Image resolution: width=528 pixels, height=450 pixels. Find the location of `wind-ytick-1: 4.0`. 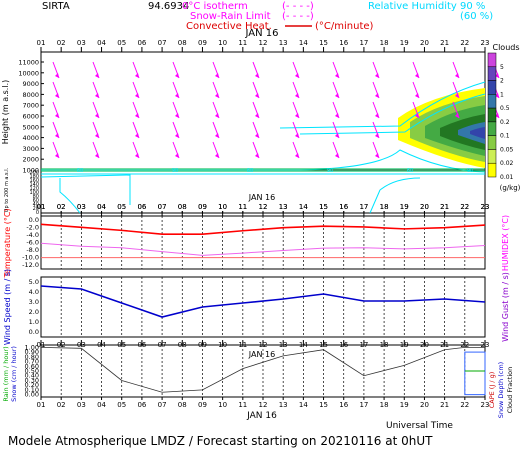

wind-ytick-1: 4.0 is located at coordinates (34, 292).